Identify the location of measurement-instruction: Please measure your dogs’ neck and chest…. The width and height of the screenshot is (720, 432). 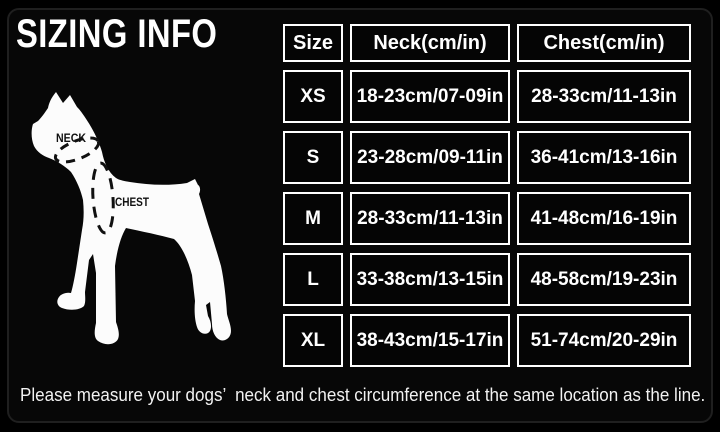
(363, 394).